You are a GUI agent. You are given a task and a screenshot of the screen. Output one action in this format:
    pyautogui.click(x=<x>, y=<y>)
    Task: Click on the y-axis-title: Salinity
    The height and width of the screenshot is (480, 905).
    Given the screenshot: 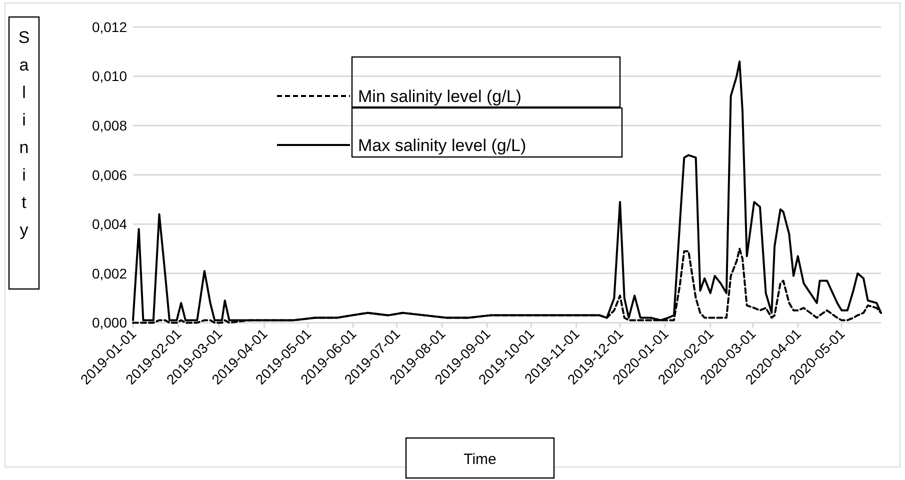 What is the action you would take?
    pyautogui.click(x=24, y=134)
    